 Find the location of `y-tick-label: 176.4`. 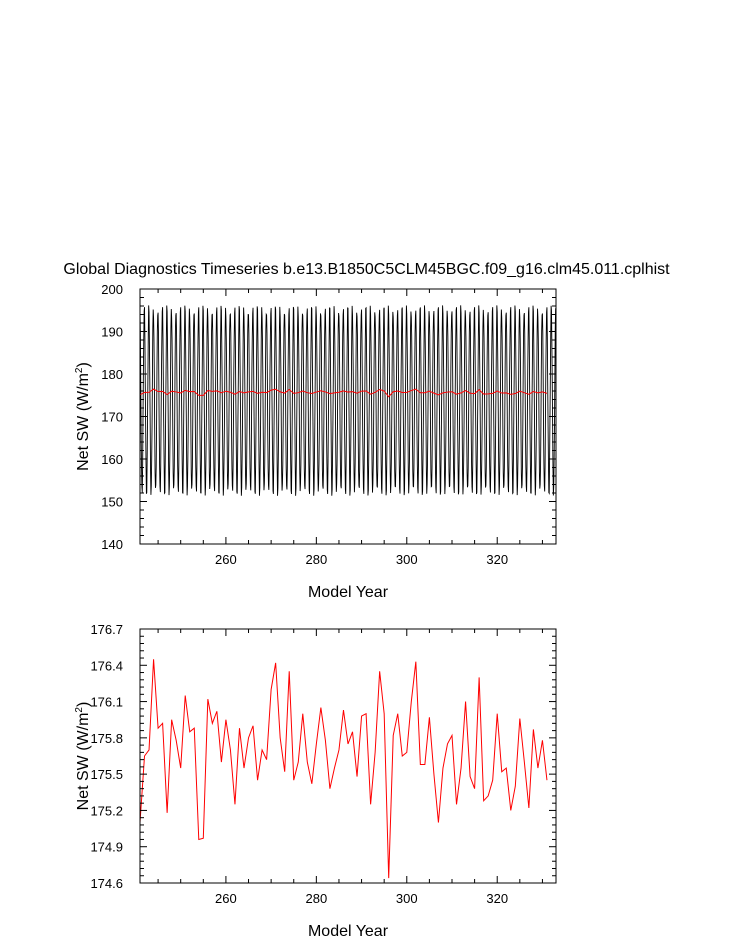

y-tick-label: 176.4 is located at coordinates (106, 665).